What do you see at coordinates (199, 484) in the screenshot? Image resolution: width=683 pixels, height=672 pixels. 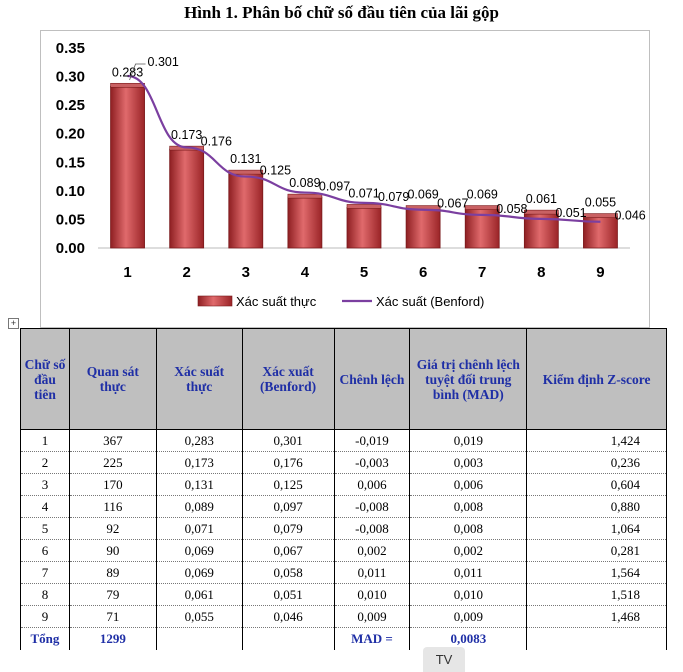 I see `cell-actual-prob: 0,131` at bounding box center [199, 484].